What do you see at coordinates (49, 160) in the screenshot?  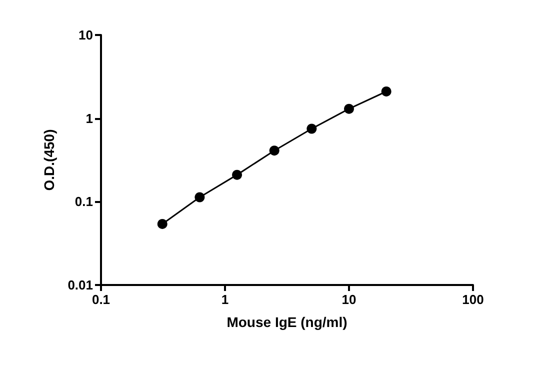 I see `y-axis-title: O.D.(450)` at bounding box center [49, 160].